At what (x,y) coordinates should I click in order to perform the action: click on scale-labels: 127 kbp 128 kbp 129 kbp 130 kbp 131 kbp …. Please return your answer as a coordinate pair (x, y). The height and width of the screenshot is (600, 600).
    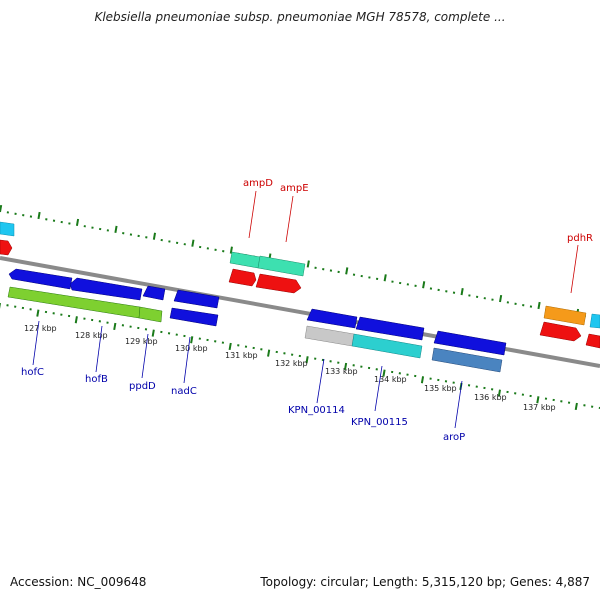
    Looking at the image, I should click on (290, 368).